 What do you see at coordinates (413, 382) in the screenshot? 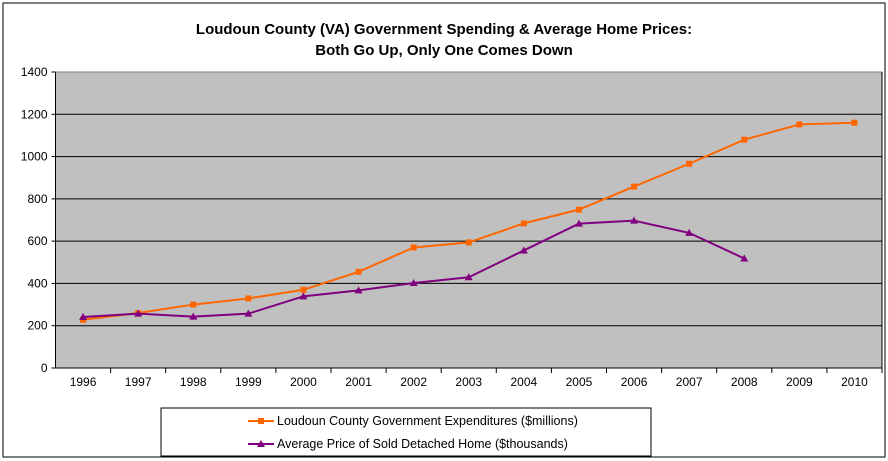
I see `x-tick-label: 2002` at bounding box center [413, 382].